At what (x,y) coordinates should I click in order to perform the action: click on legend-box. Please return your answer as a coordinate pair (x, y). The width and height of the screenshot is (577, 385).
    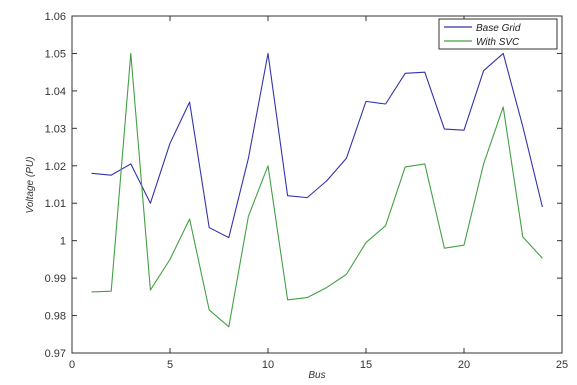
    Looking at the image, I should click on (498, 34).